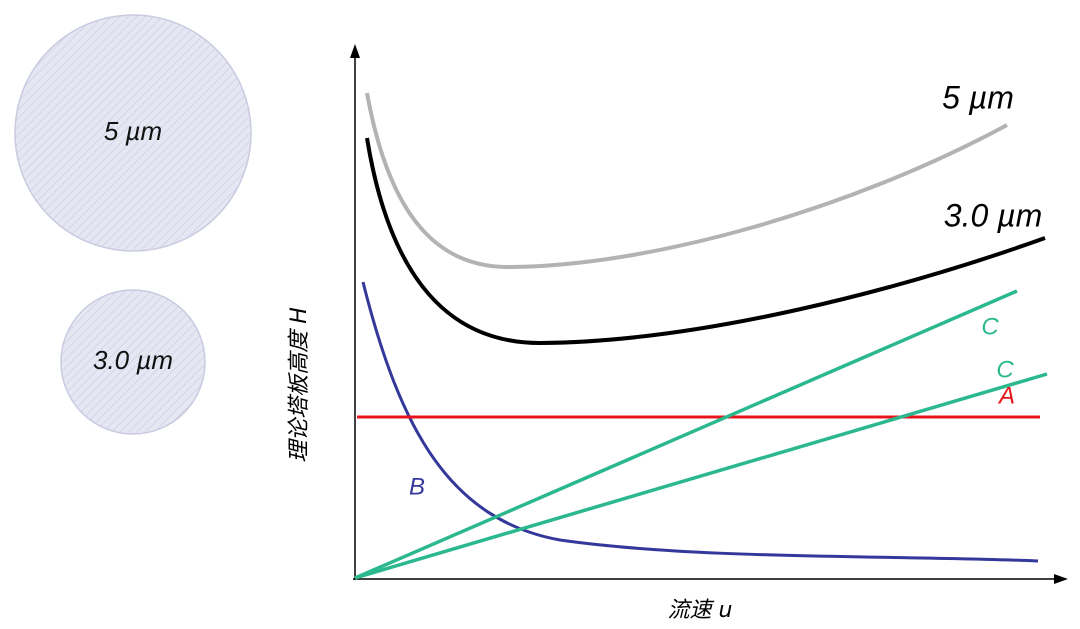  I want to click on particle-small, so click(133, 362).